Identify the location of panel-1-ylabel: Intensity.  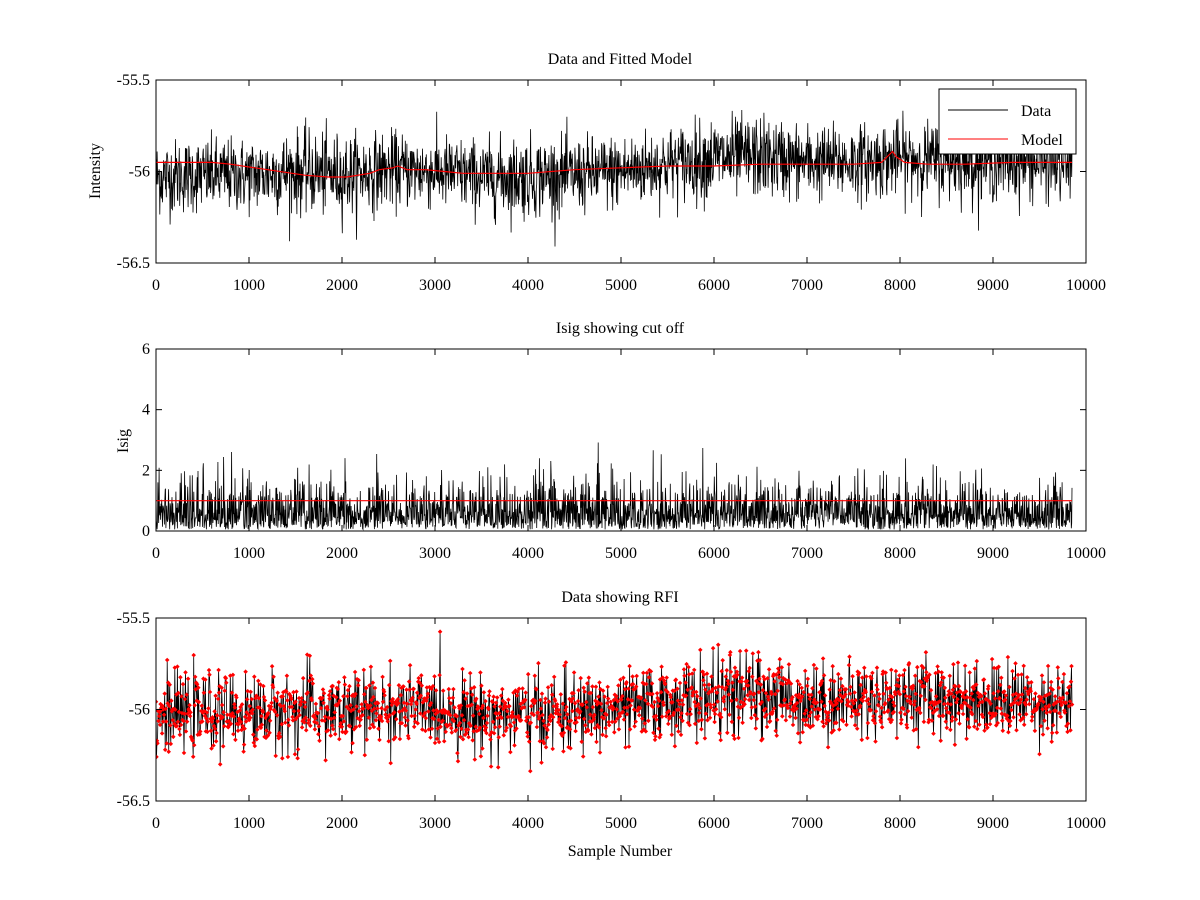
(95, 171).